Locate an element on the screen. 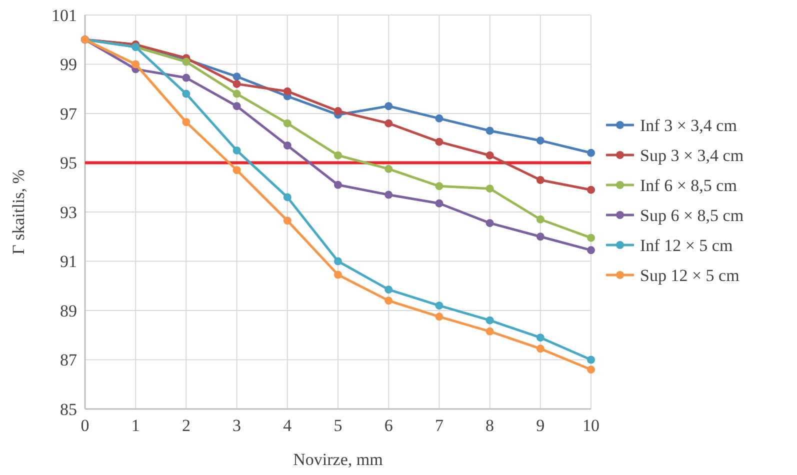  legend-label: Inf 3 × 3,4 cm is located at coordinates (688, 125).